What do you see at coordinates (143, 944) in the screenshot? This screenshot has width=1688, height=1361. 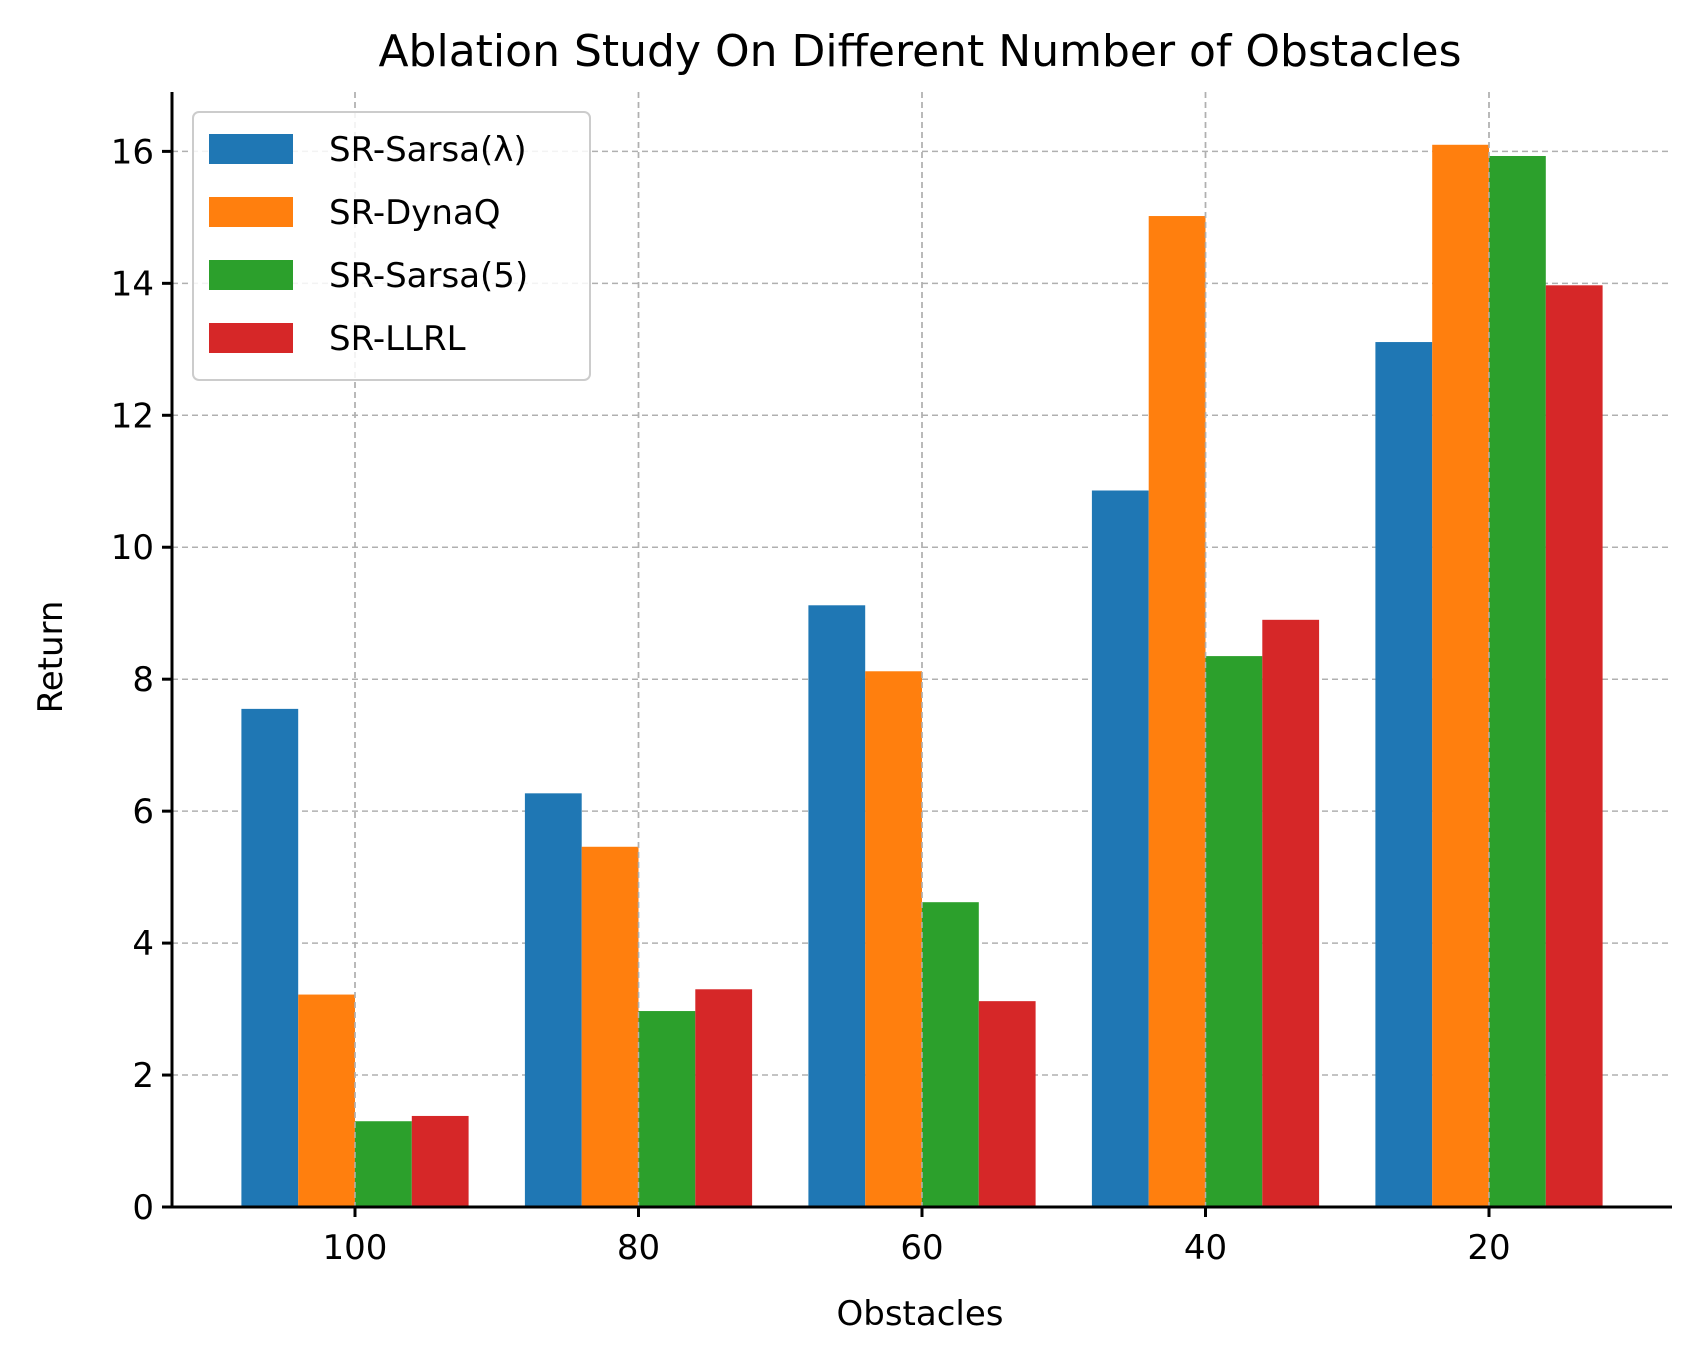 I see `y-tick-label: 4` at bounding box center [143, 944].